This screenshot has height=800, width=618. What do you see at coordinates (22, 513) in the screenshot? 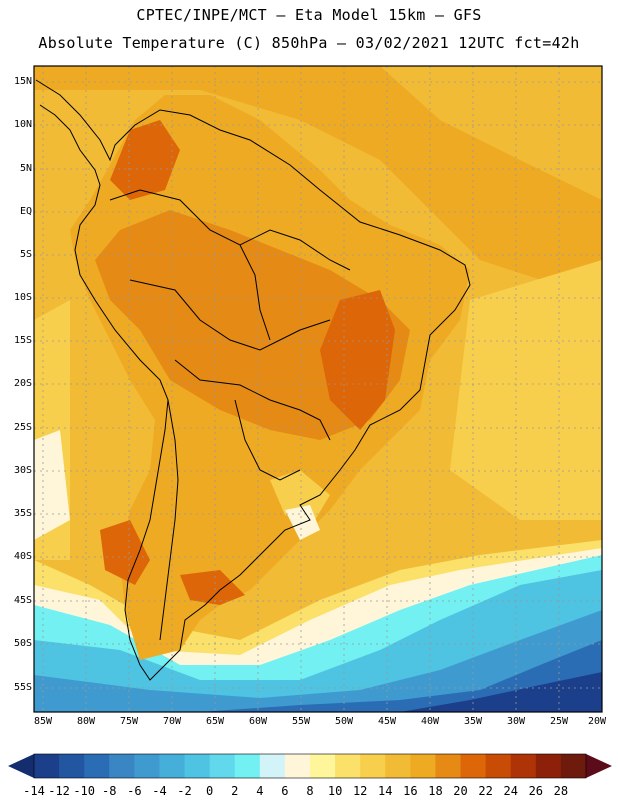
I see `lat-label-35s: 35S` at bounding box center [22, 513].